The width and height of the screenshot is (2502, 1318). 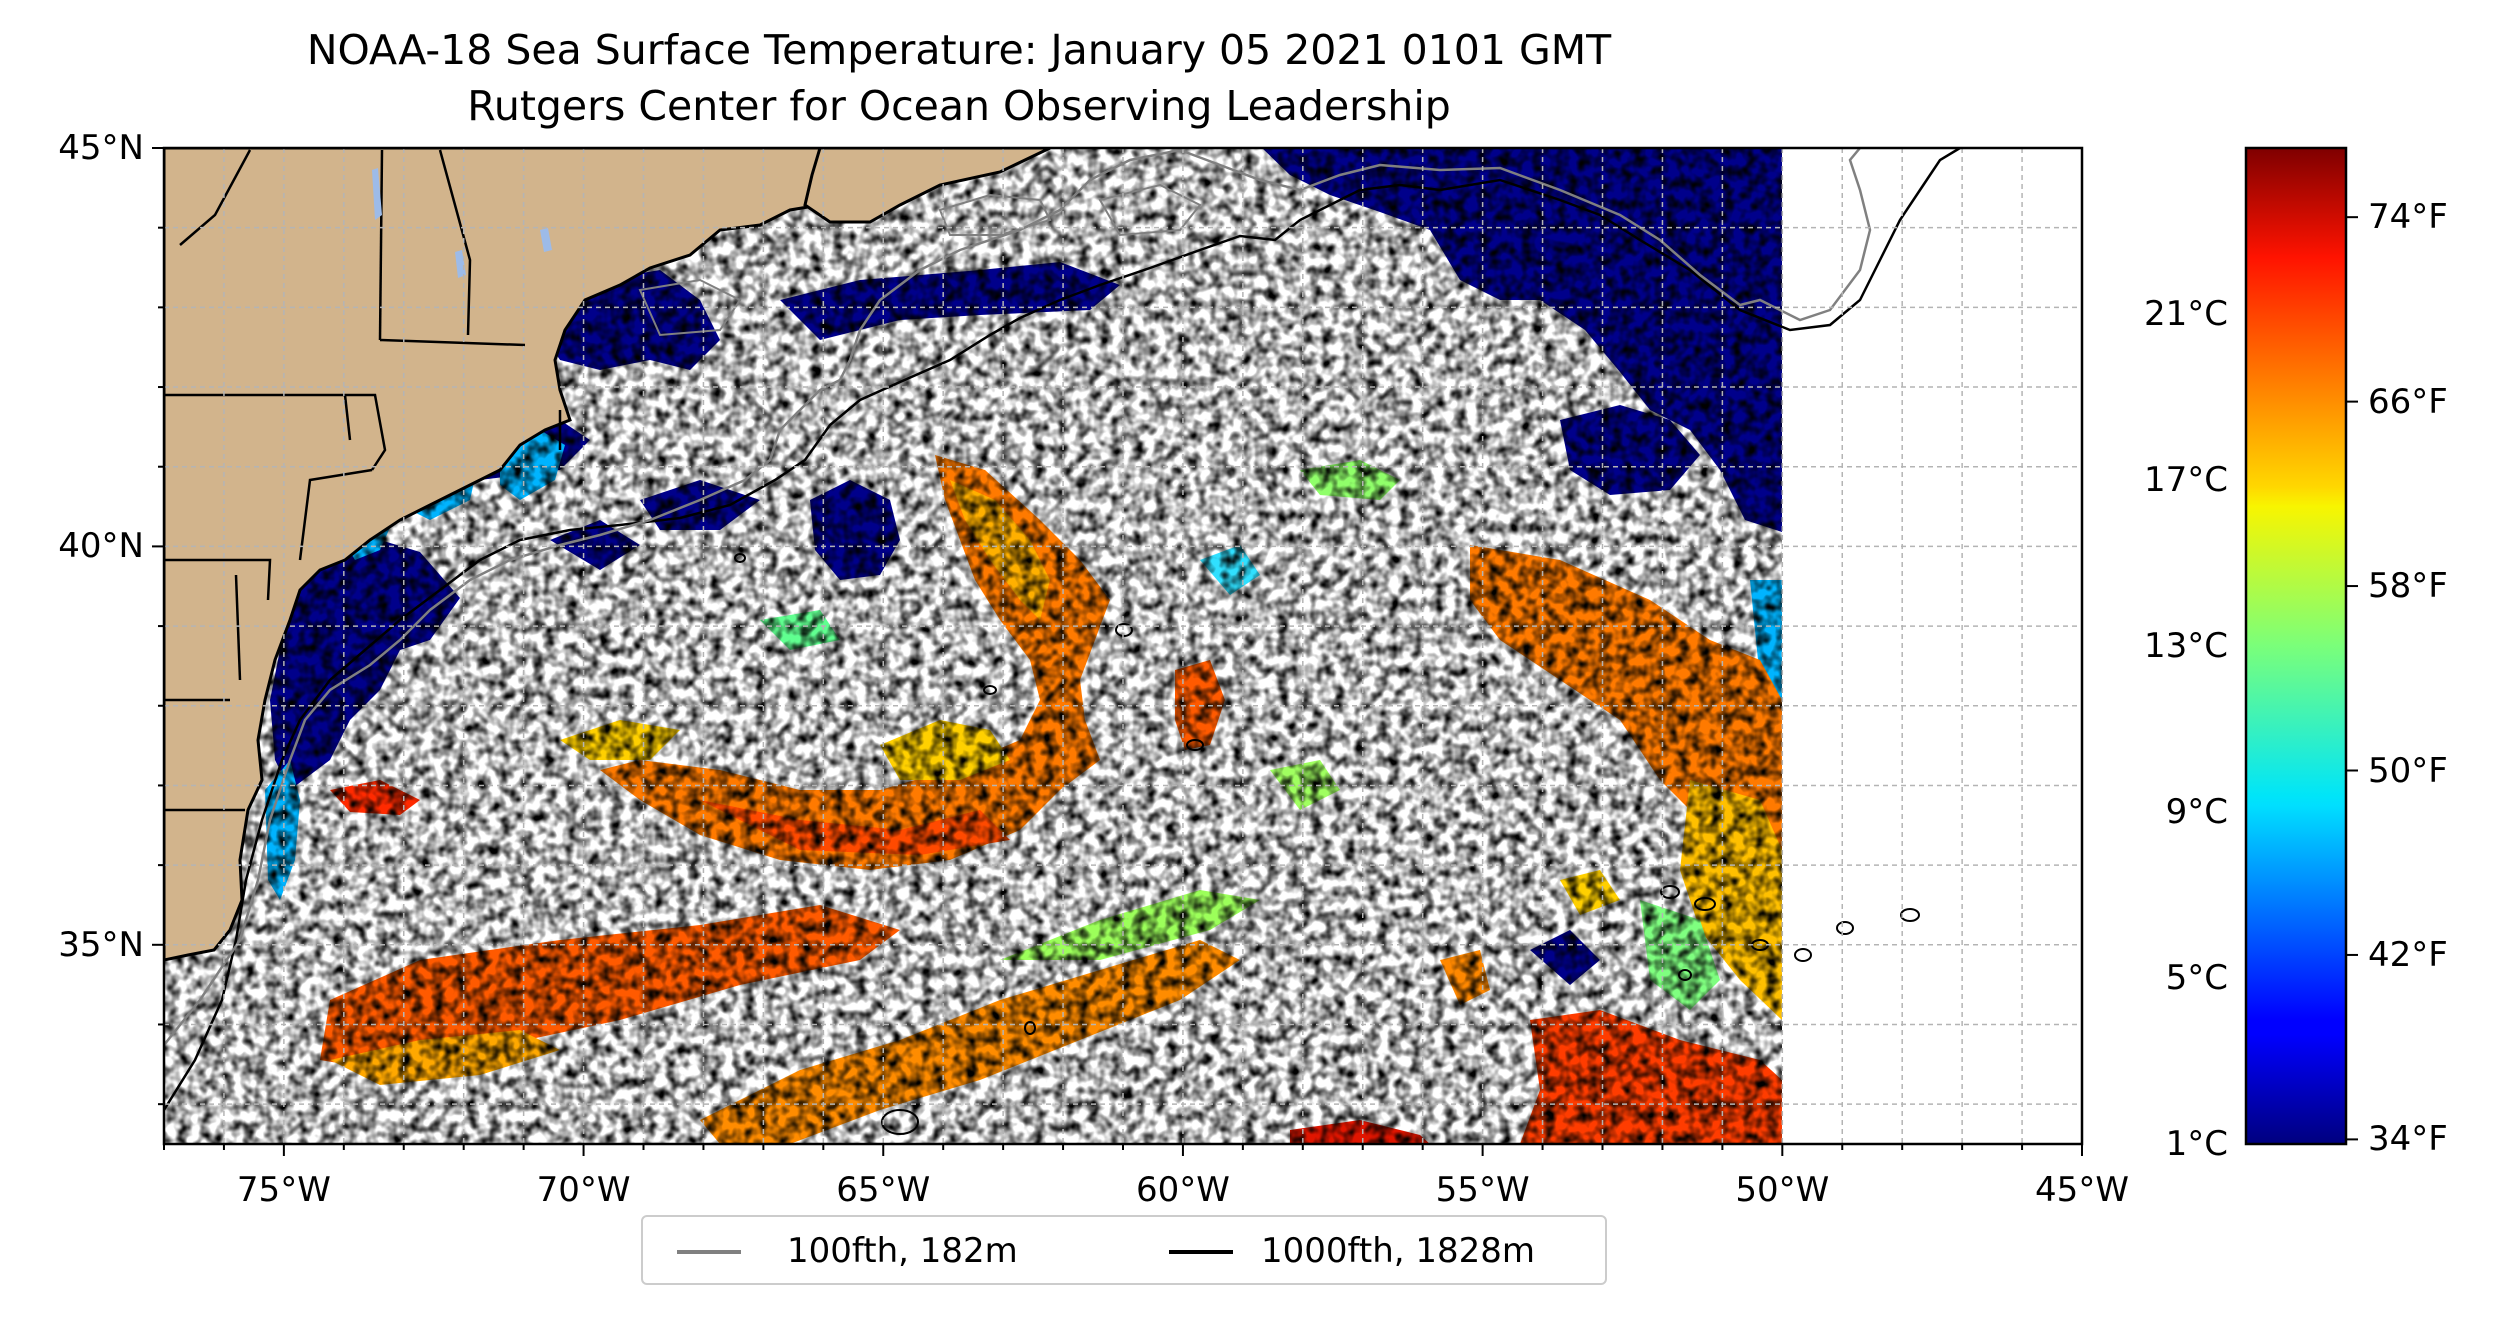 I want to click on colorbar-f-label: 74°F, so click(x=2408, y=217).